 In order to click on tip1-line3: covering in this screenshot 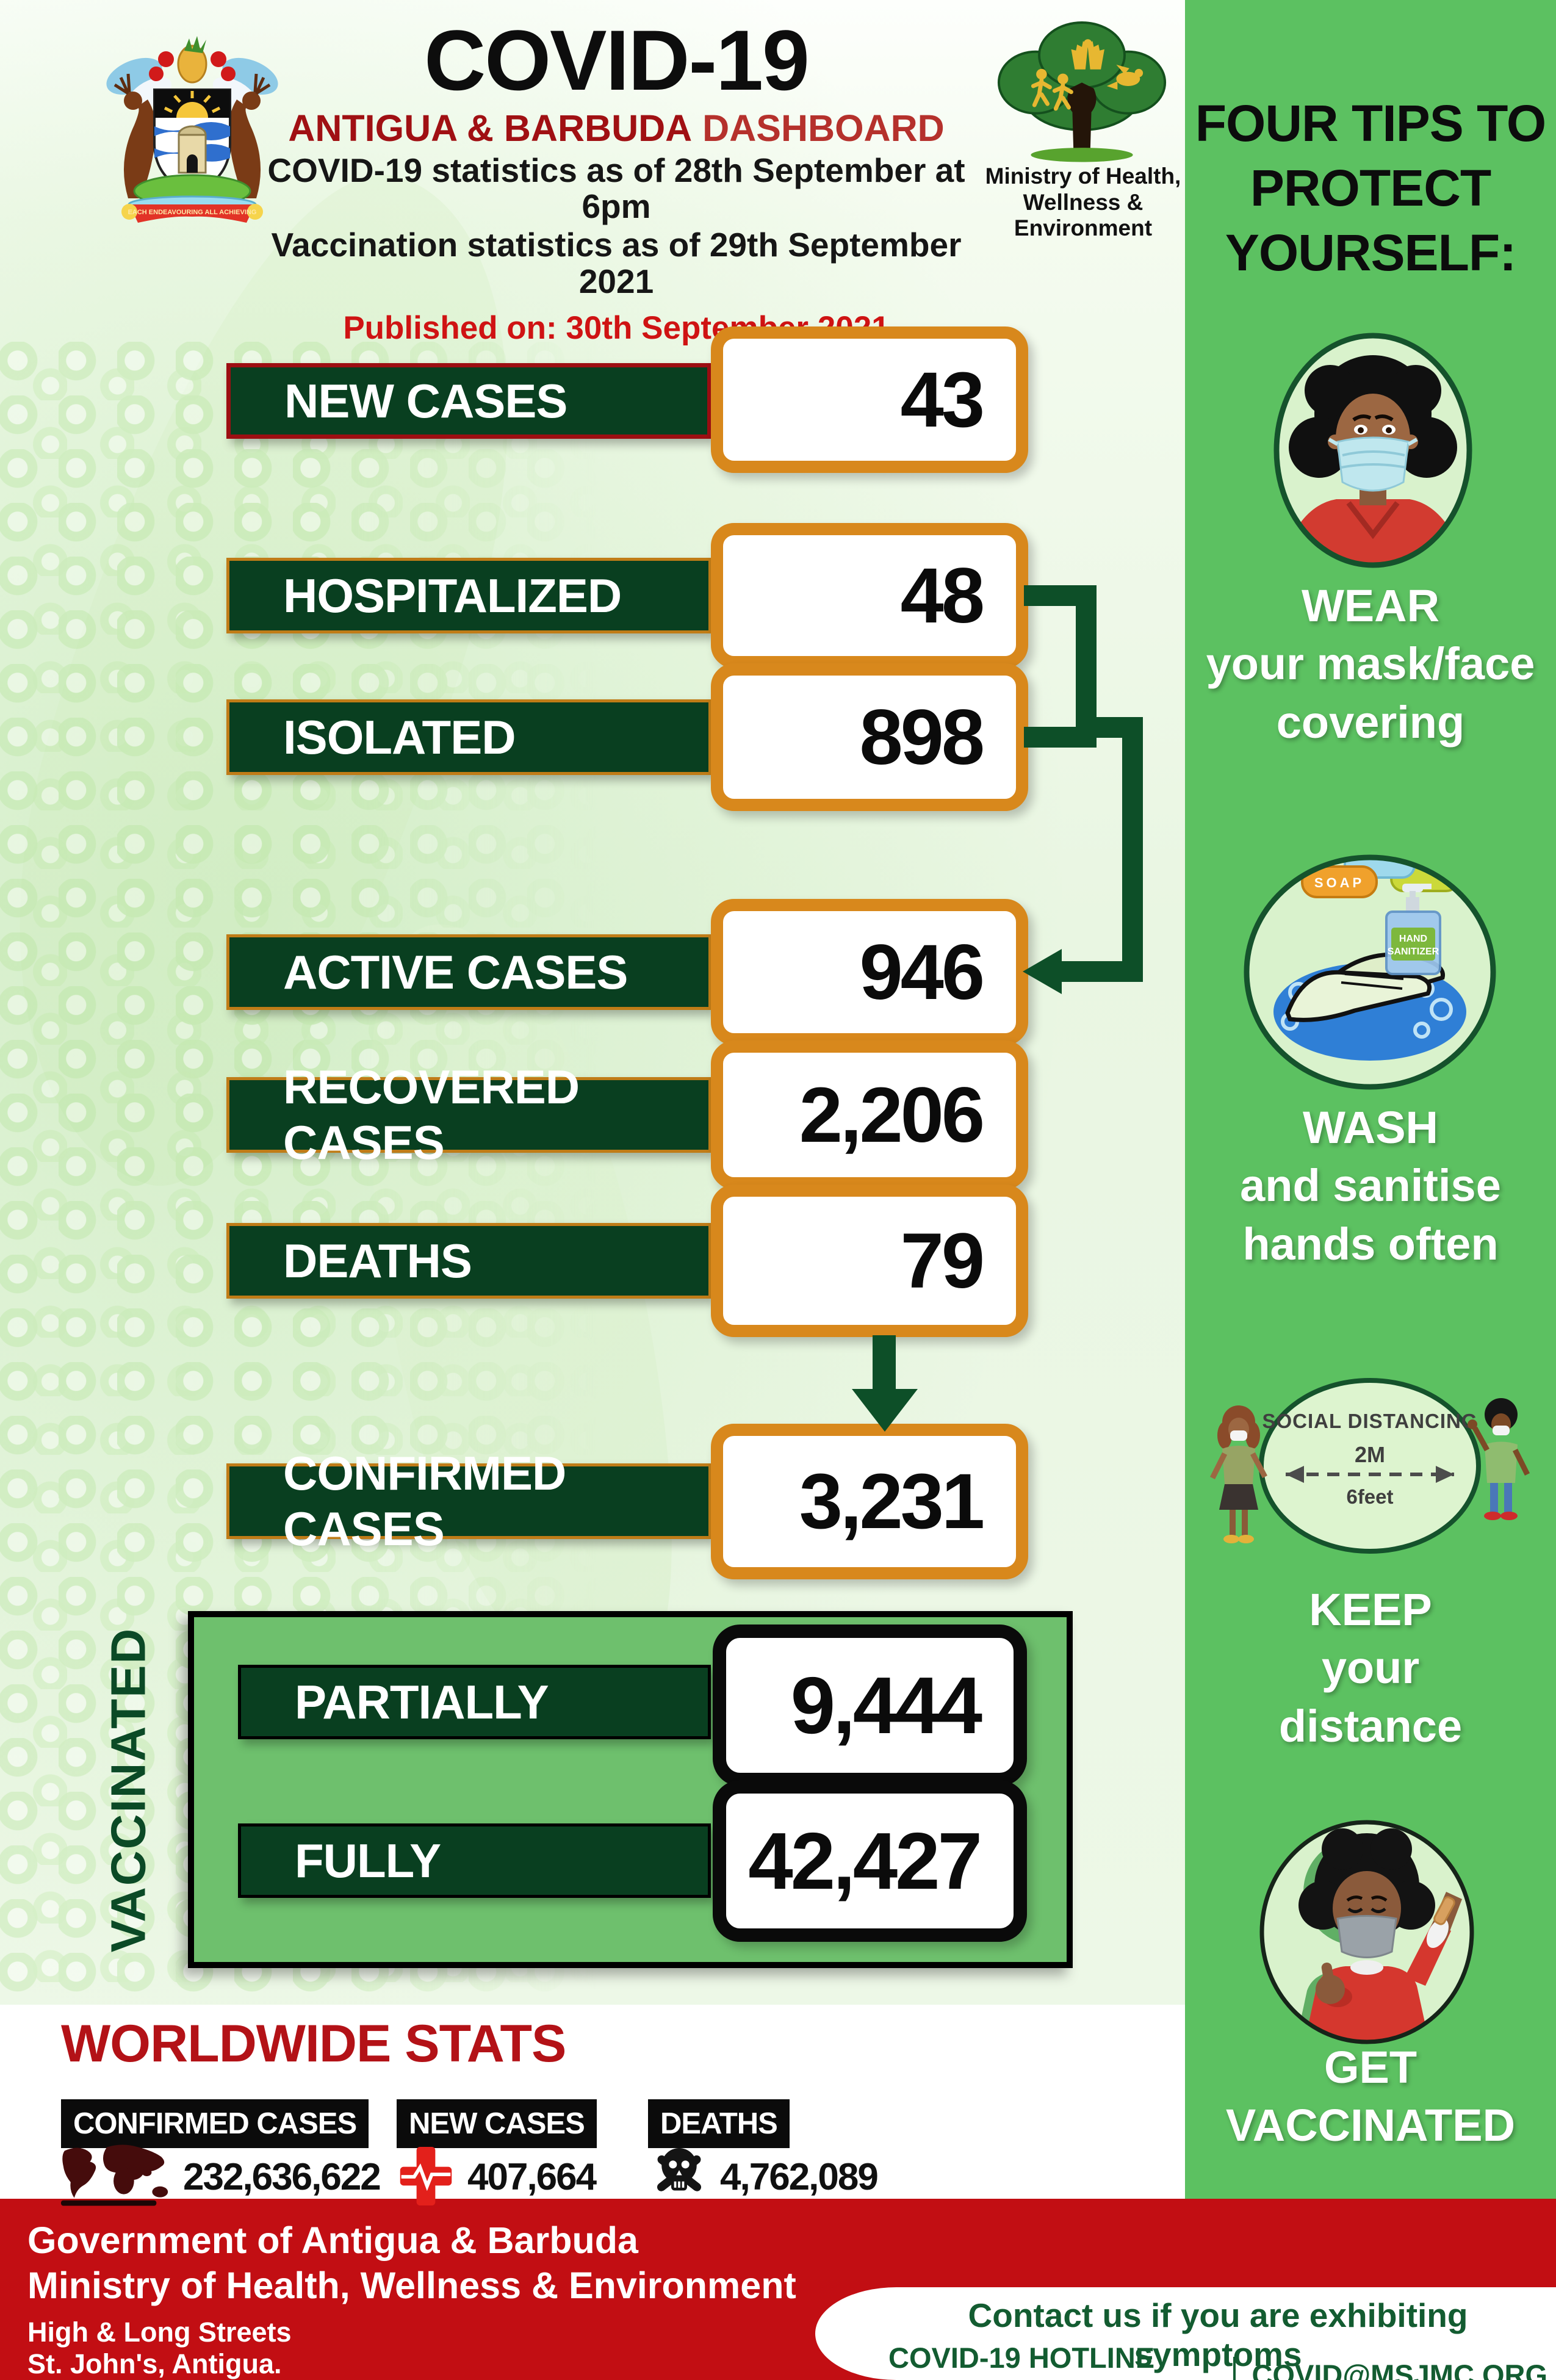, I will do `click(1371, 722)`.